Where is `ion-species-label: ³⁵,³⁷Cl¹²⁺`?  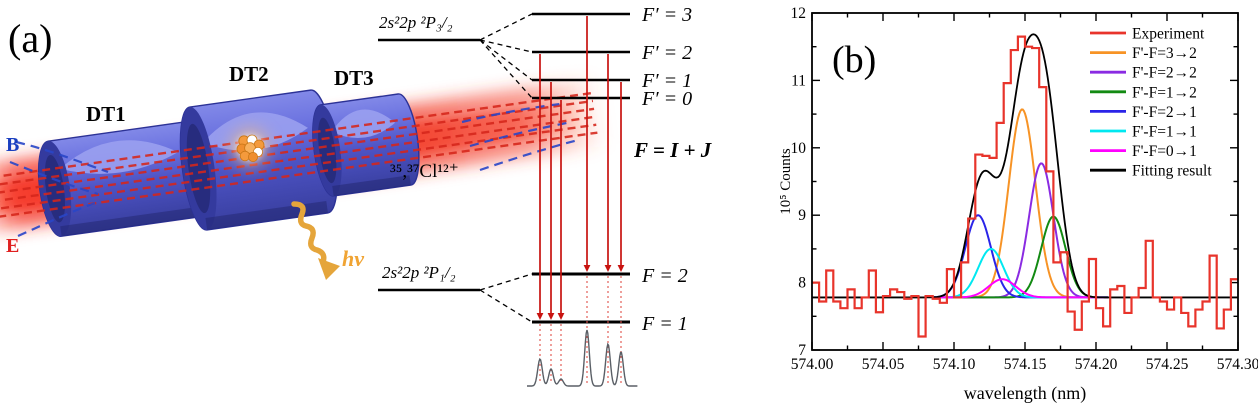 ion-species-label: ³⁵,³⁷Cl¹²⁺ is located at coordinates (424, 171).